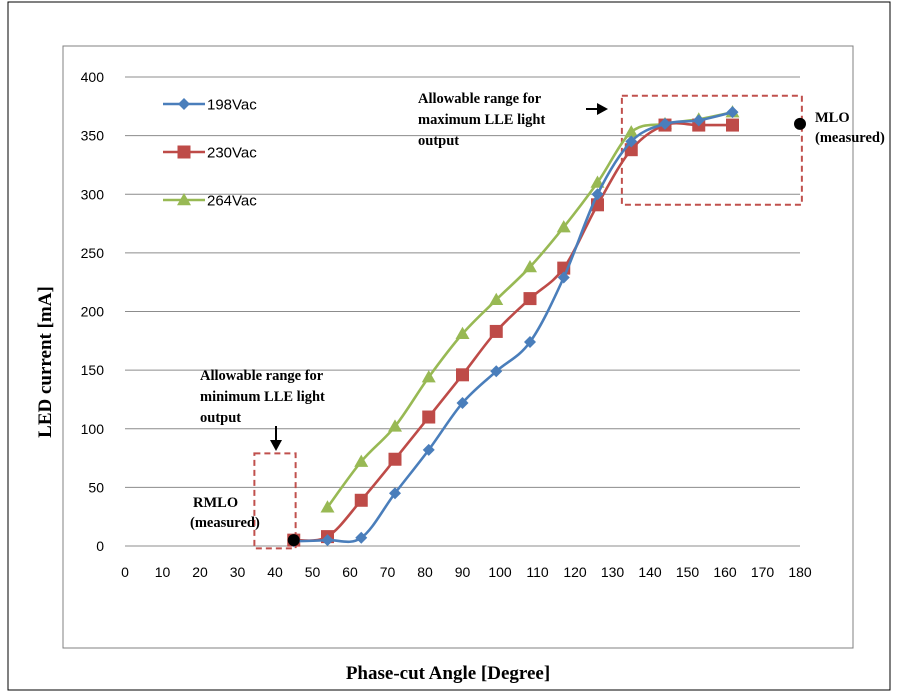 This screenshot has width=898, height=698. Describe the element at coordinates (276, 445) in the screenshot. I see `arrow-head-down-icon` at that location.